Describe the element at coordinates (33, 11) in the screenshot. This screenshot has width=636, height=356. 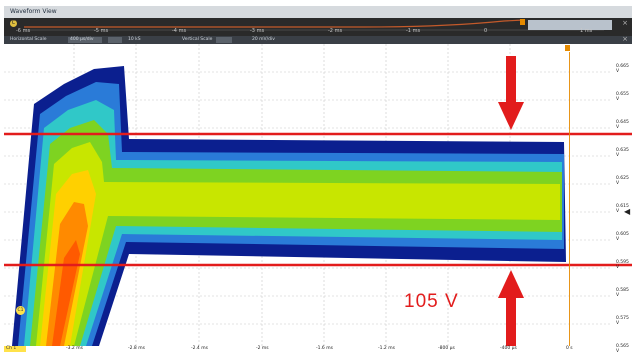
I see `window-title: Waveform View` at that location.